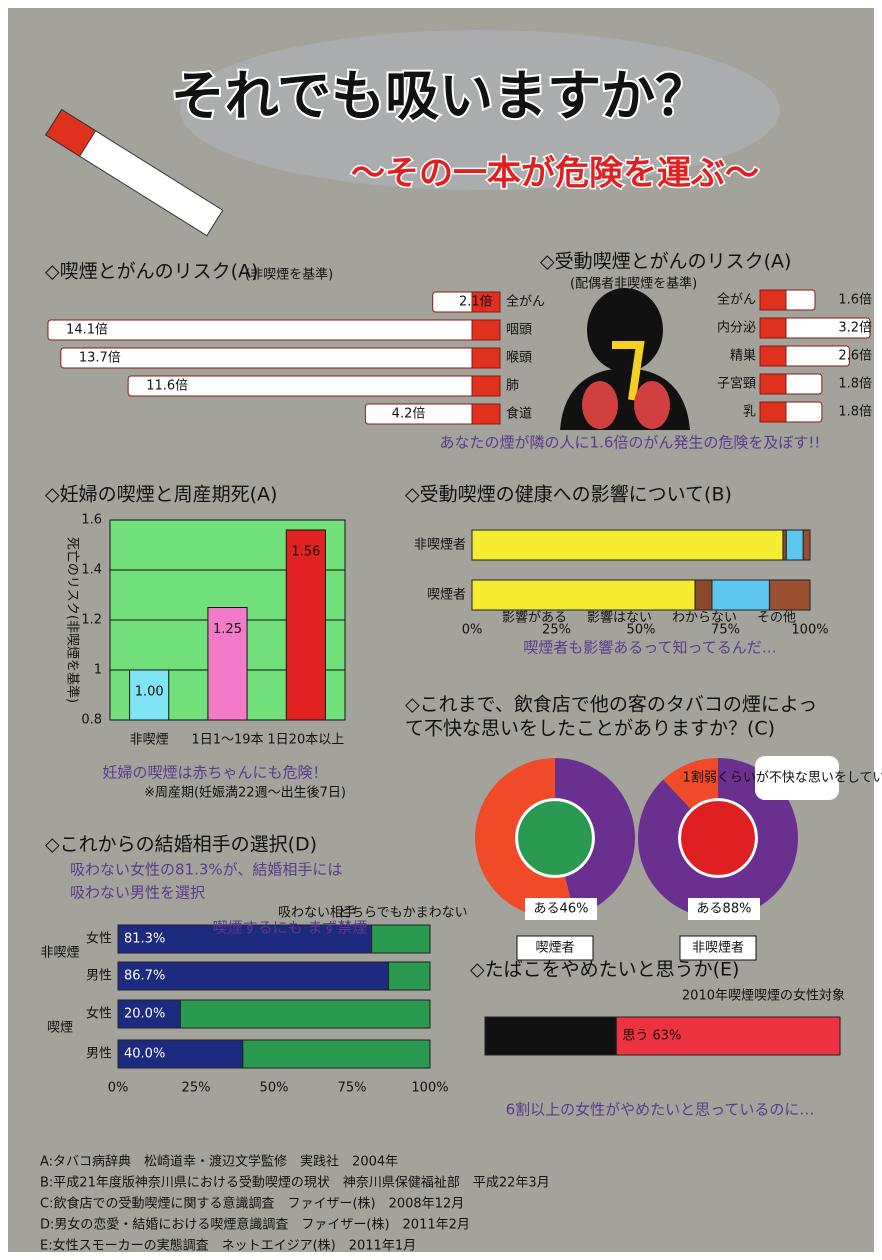 This screenshot has height=1260, width=882. What do you see at coordinates (797, 778) in the screenshot?
I see `callout` at bounding box center [797, 778].